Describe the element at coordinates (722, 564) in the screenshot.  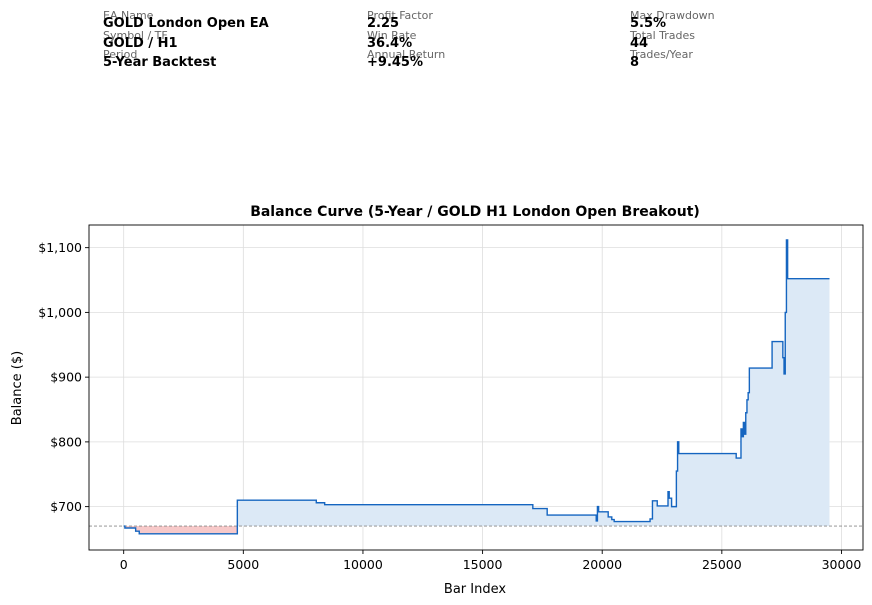
I see `x-tick-label: 25000` at that location.